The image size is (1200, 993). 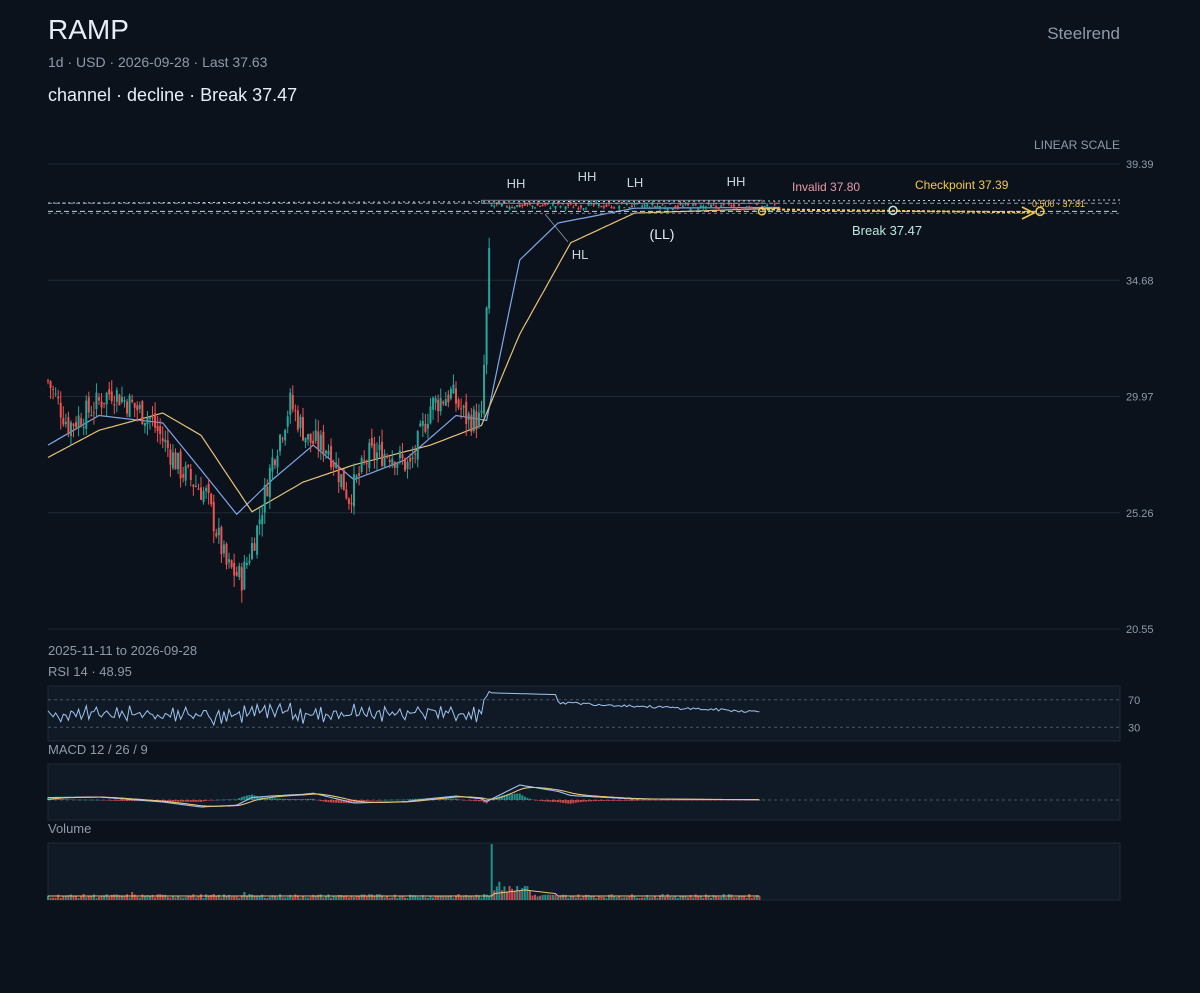 What do you see at coordinates (593, 713) in the screenshot?
I see `rsi-panel: 70 30` at bounding box center [593, 713].